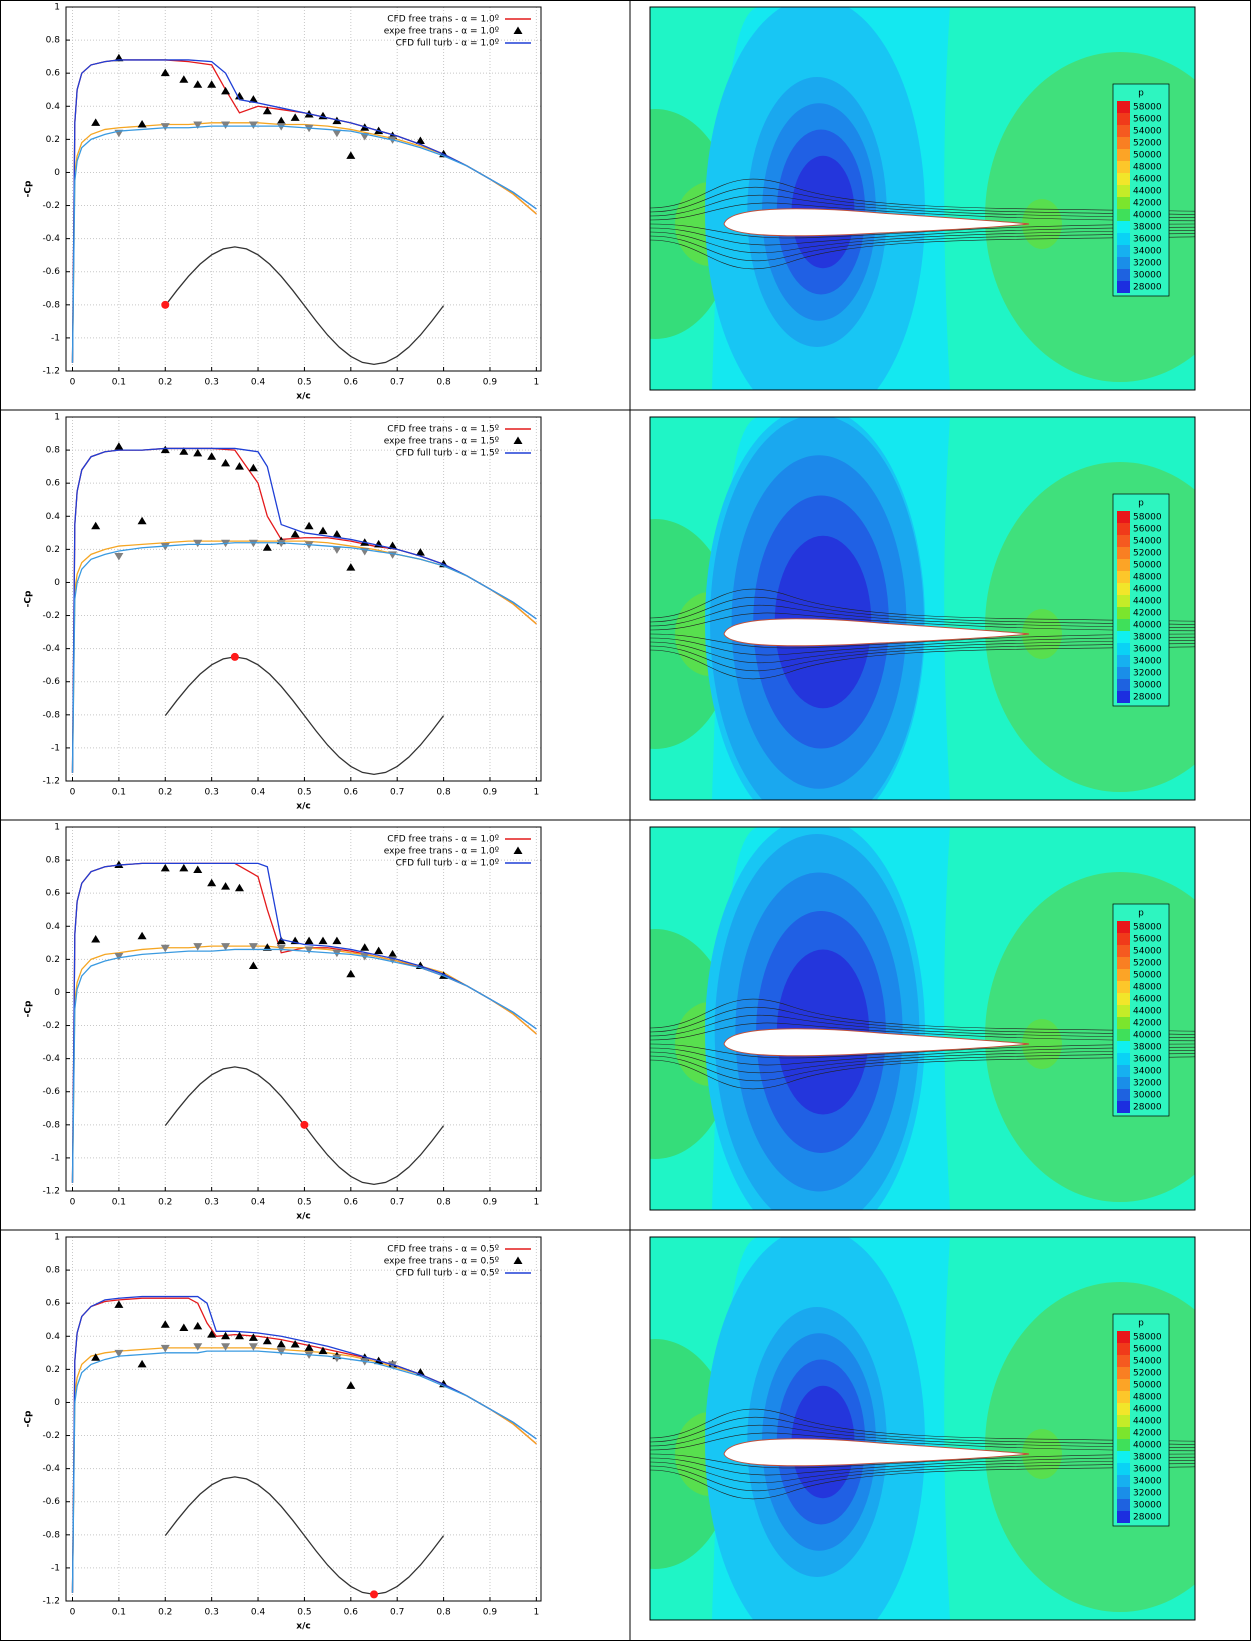  What do you see at coordinates (1147, 650) in the screenshot?
I see `colorbar-label: 36000` at bounding box center [1147, 650].